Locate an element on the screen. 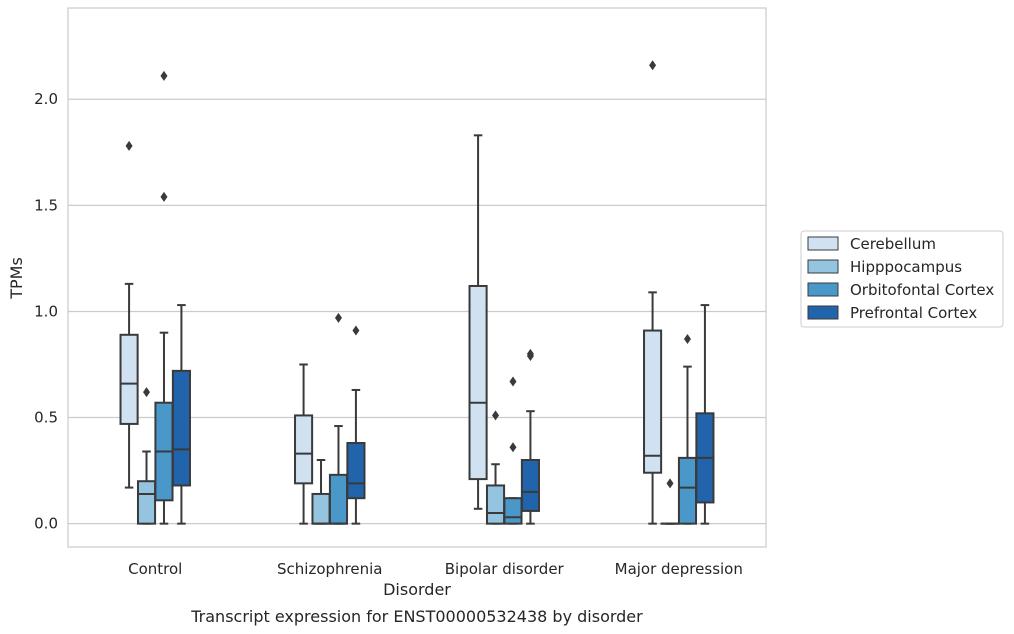 This screenshot has height=634, width=1014. y-tick-label: 1.5 is located at coordinates (46, 205).